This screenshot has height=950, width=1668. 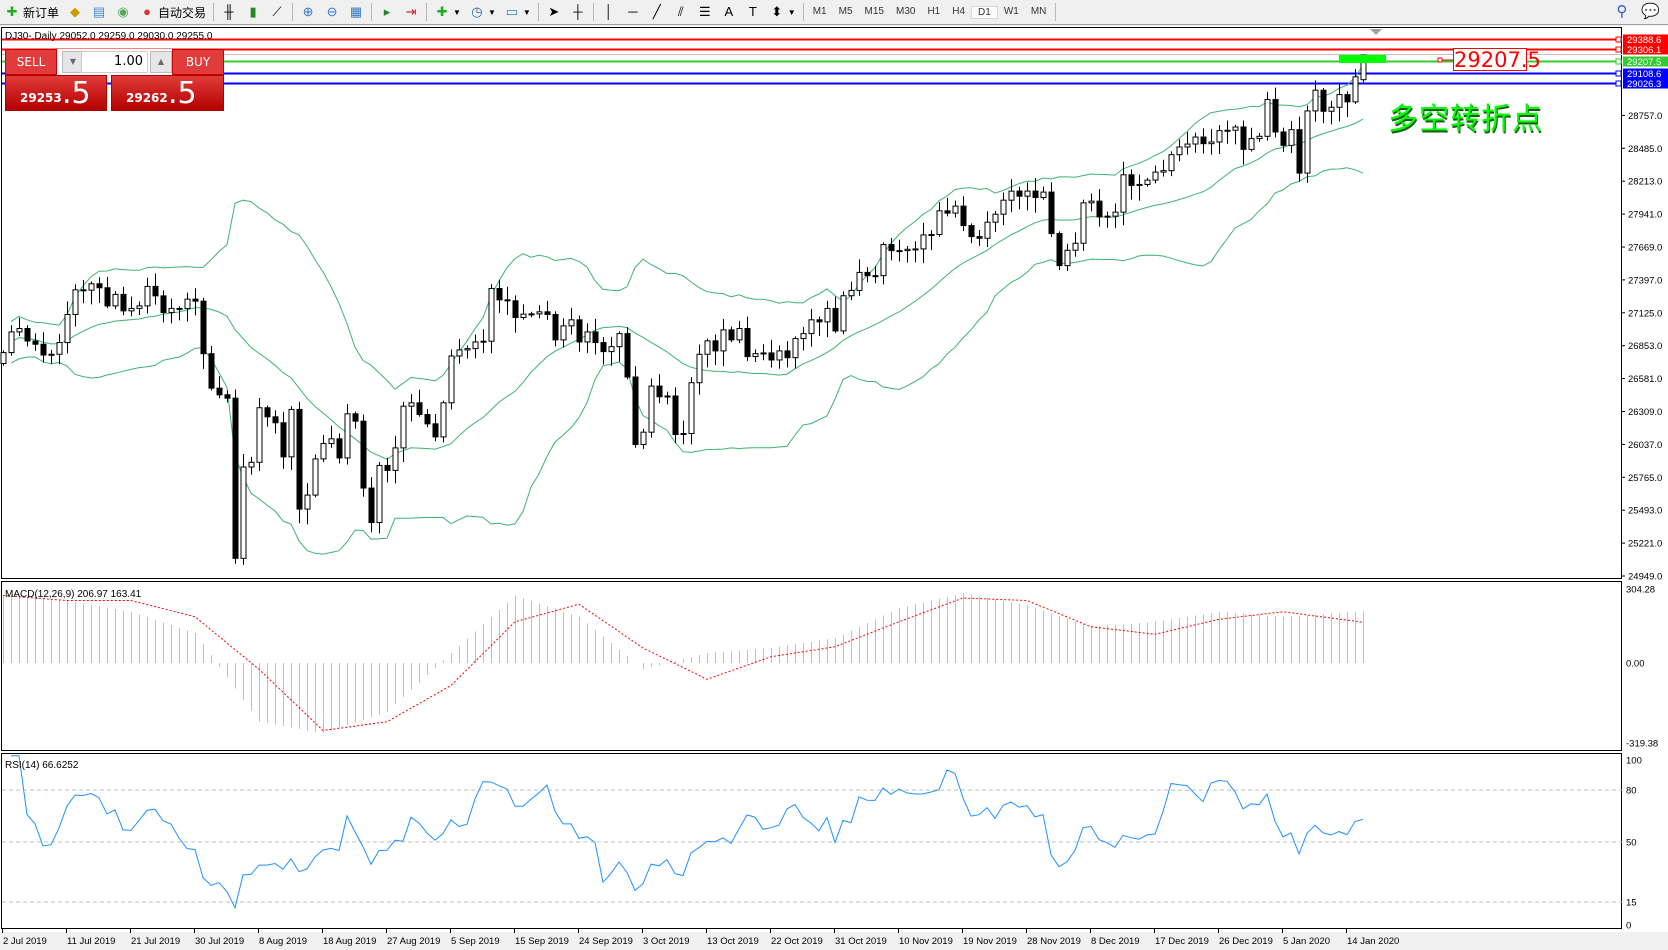 What do you see at coordinates (1497, 60) in the screenshot?
I see `price-label-29207: 29207.5` at bounding box center [1497, 60].